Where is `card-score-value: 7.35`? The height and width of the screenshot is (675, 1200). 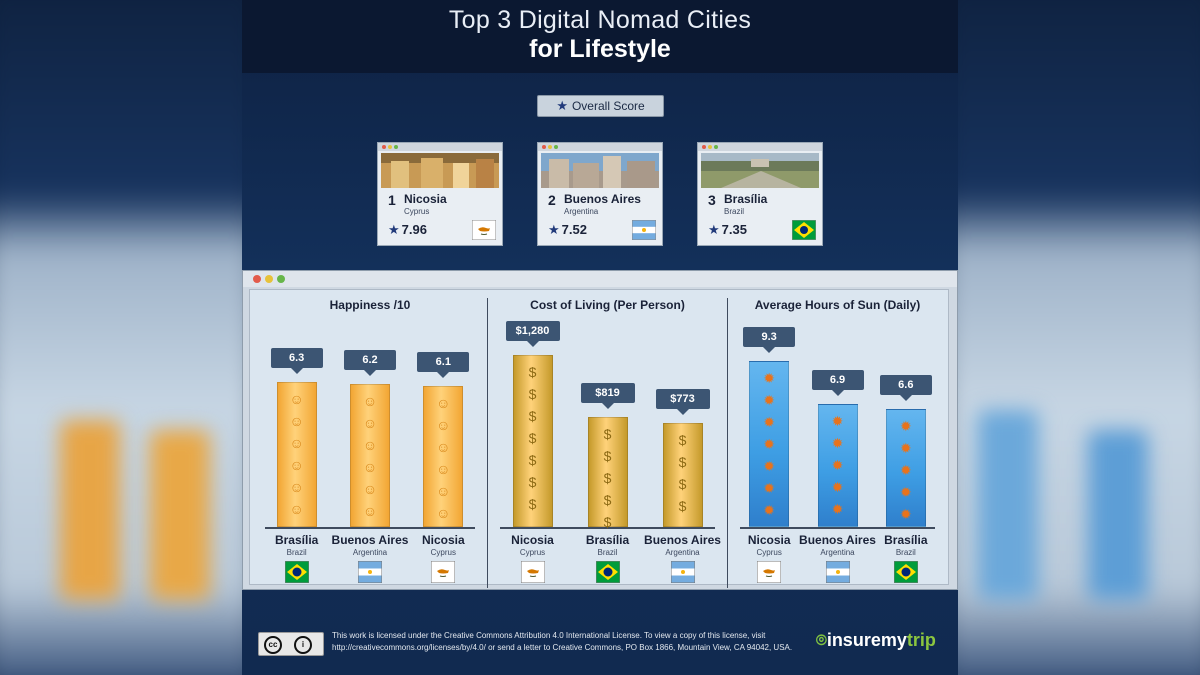
card-score-value: 7.35 is located at coordinates (734, 229).